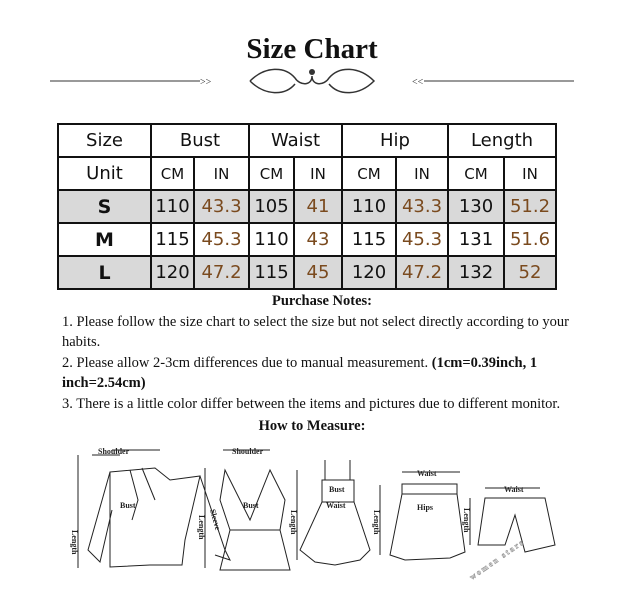  Describe the element at coordinates (376, 522) in the screenshot. I see `label-length-skirt: Length` at that location.